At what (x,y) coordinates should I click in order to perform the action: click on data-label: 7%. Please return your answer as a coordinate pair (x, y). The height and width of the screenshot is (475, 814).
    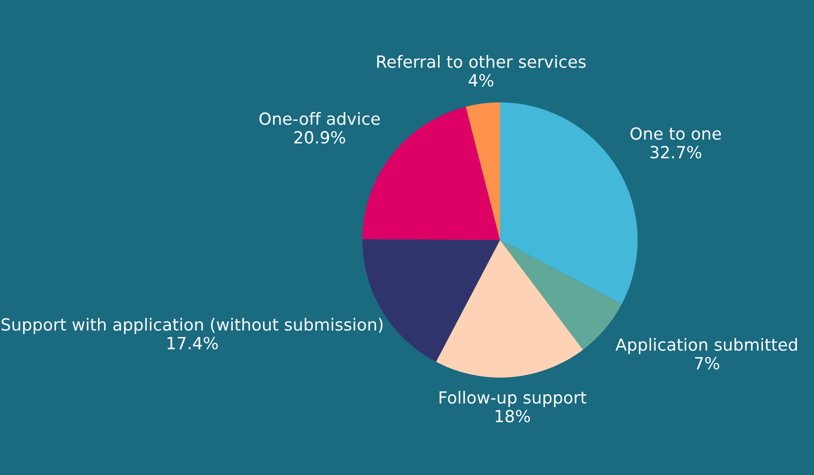
    Looking at the image, I should click on (707, 363).